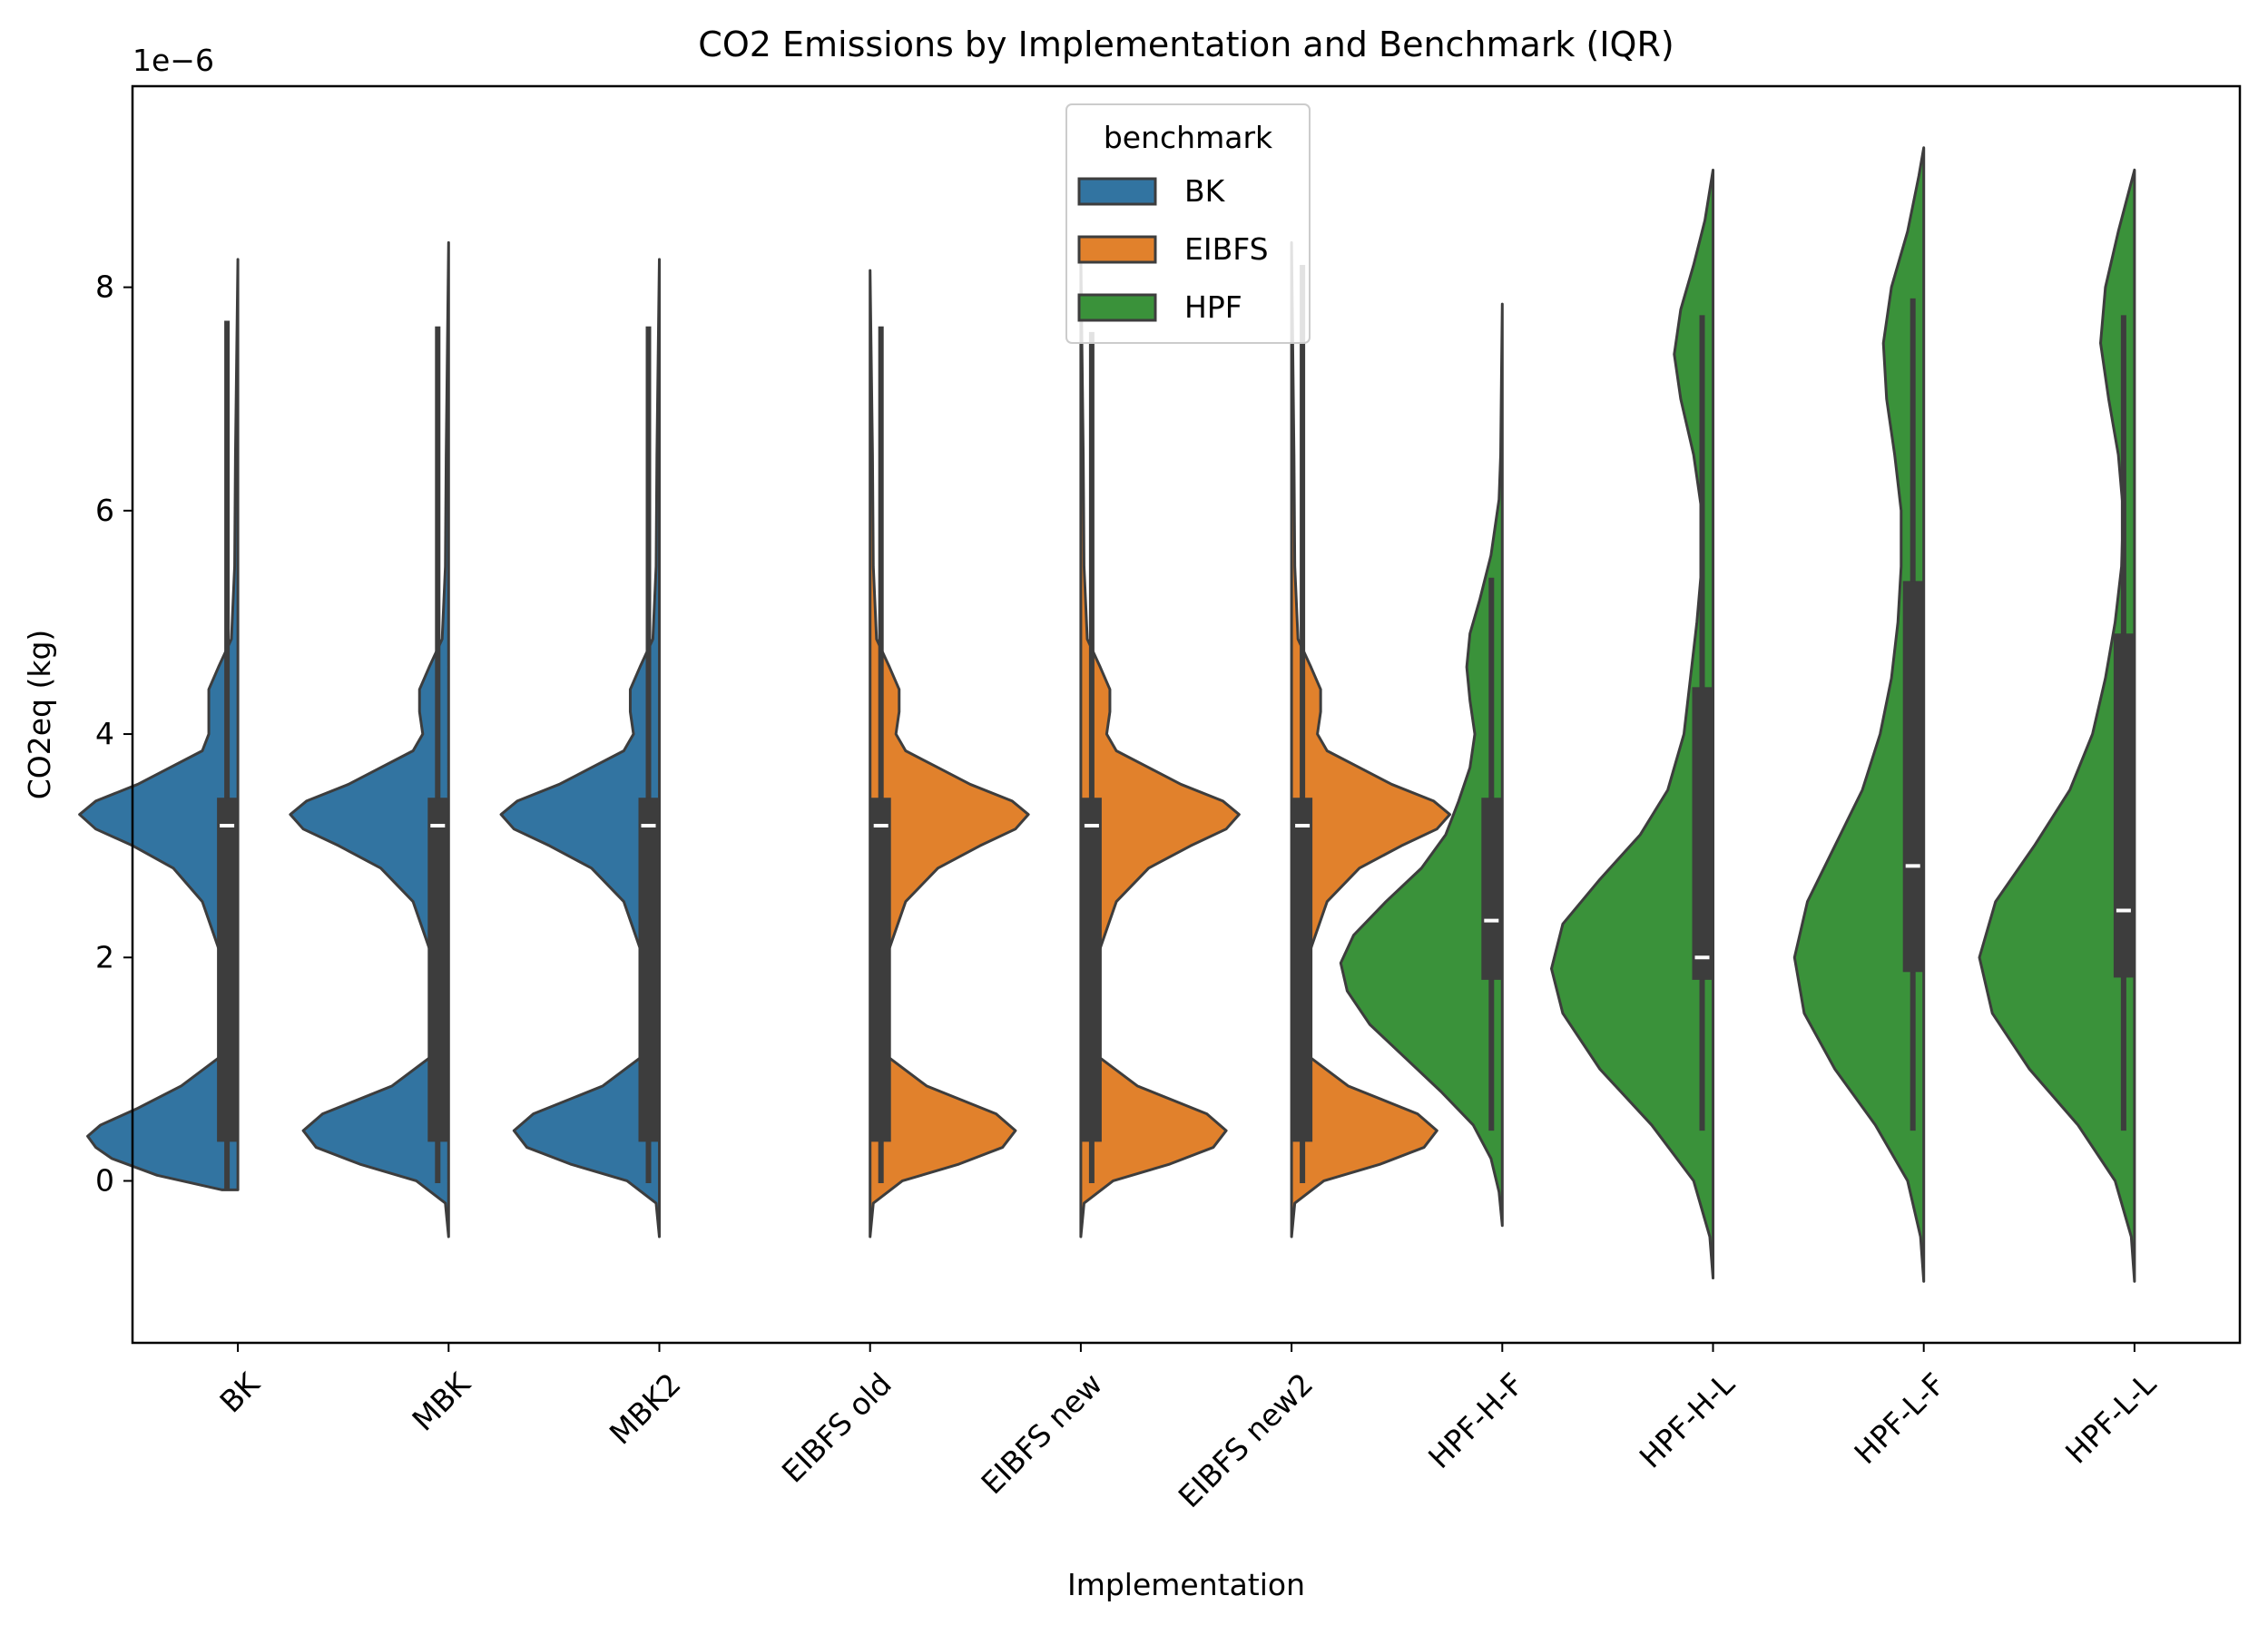 This screenshot has height=1635, width=2268. What do you see at coordinates (173, 61) in the screenshot?
I see `y-axis-offset-label: 1e−6` at bounding box center [173, 61].